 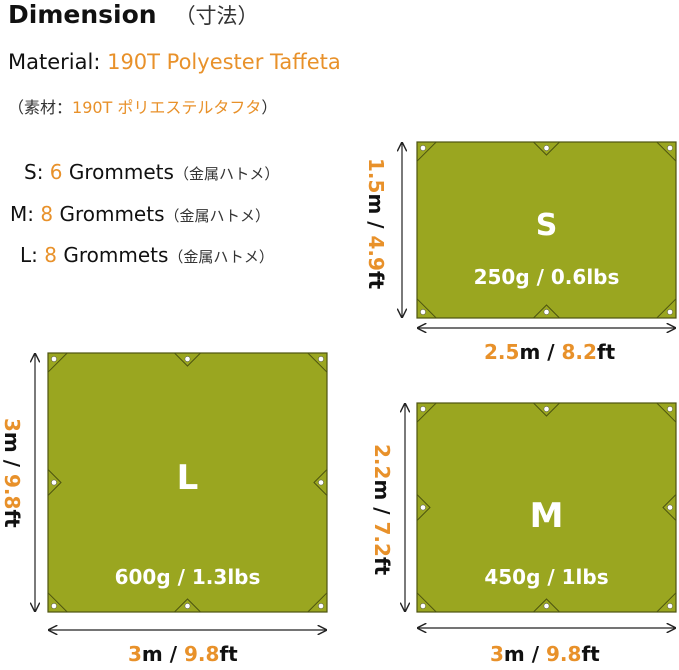 What do you see at coordinates (376, 224) in the screenshot?
I see `tarp-s-height: 1.5m / 4.9ft` at bounding box center [376, 224].